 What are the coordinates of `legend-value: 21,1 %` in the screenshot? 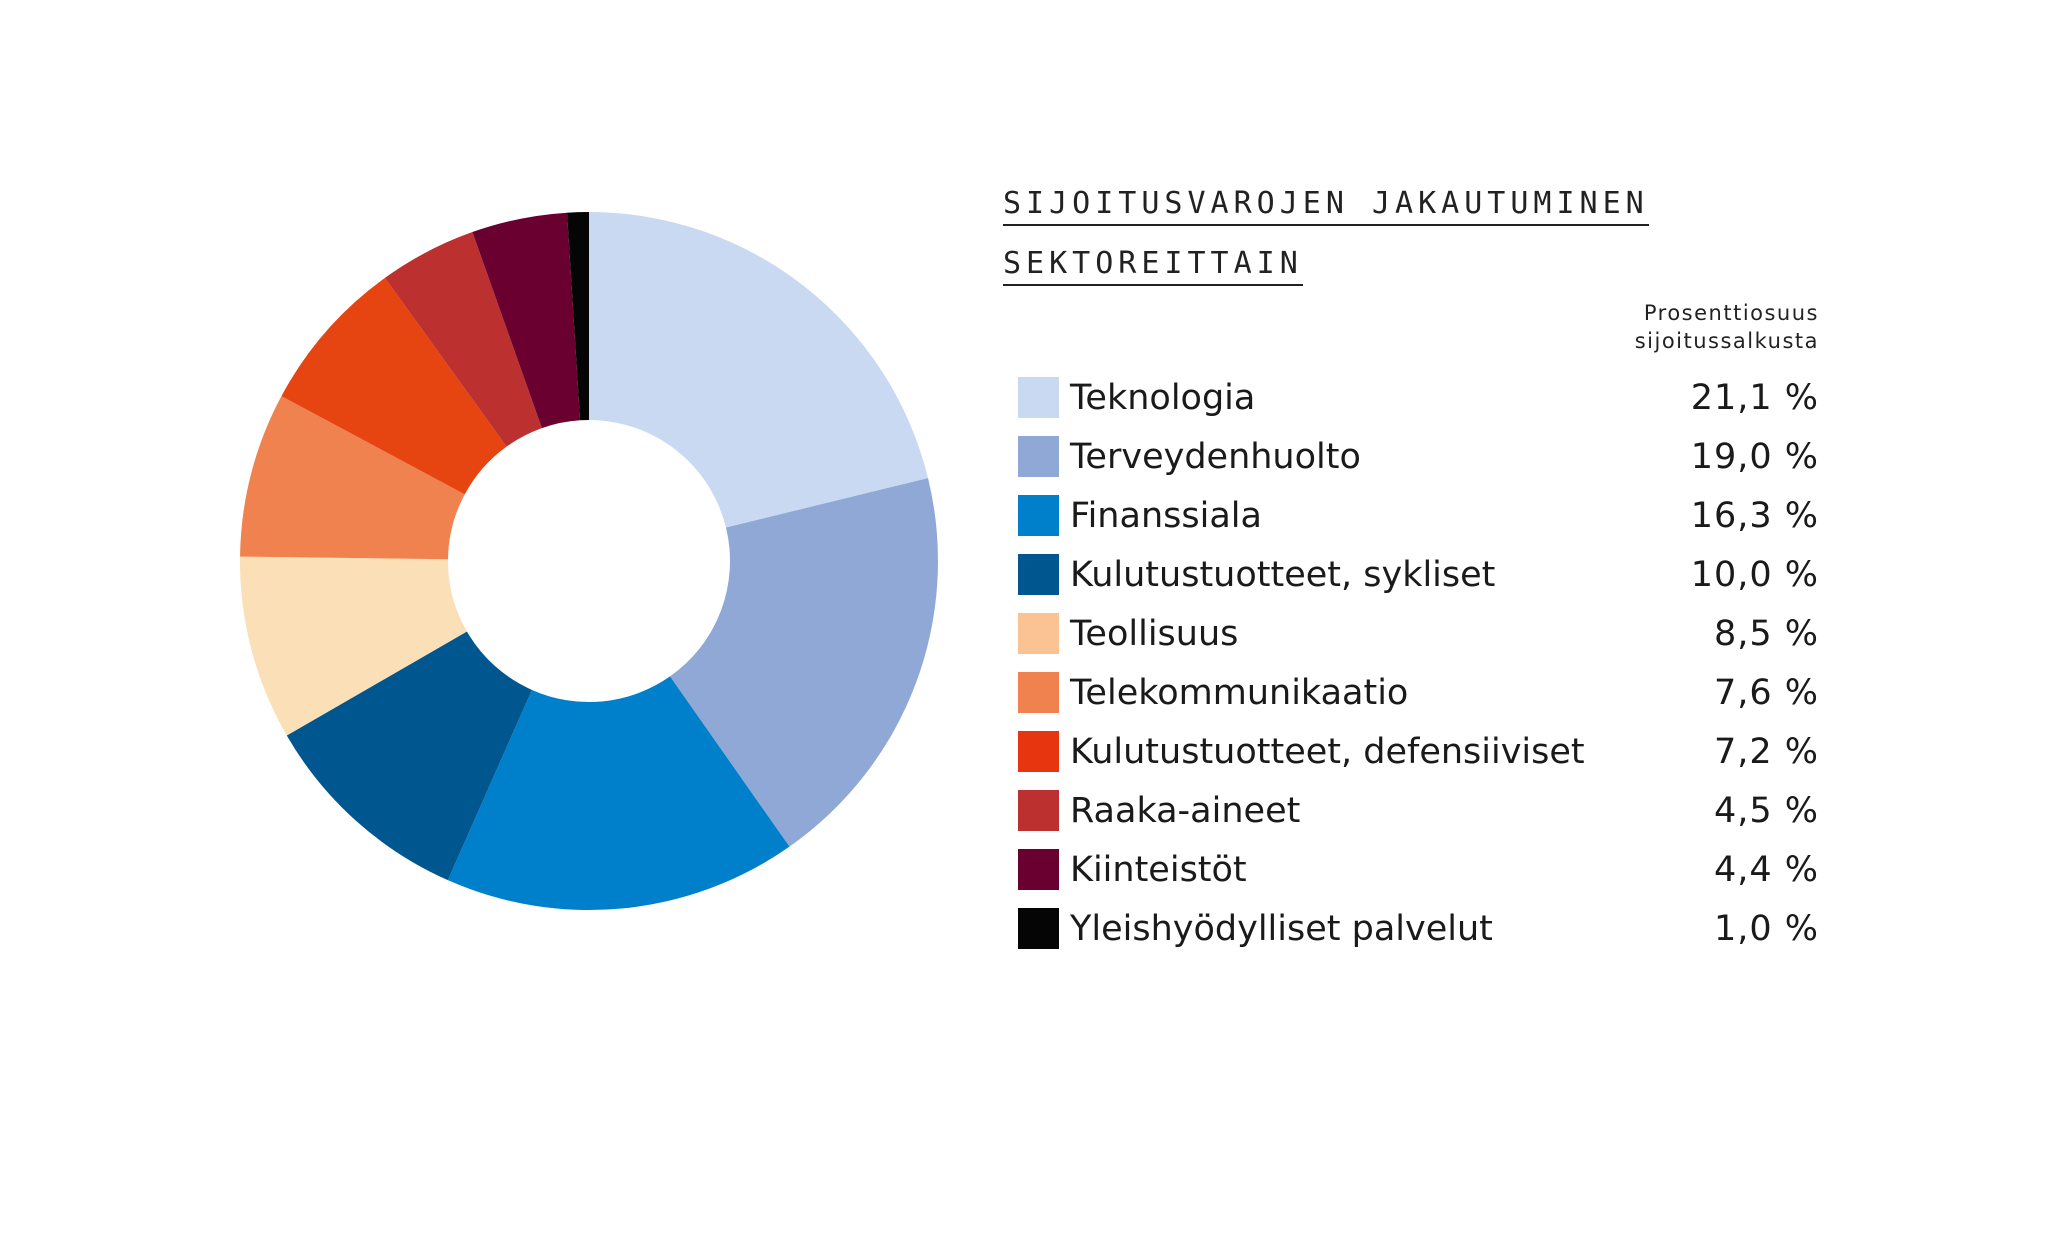 It's located at (1754, 398).